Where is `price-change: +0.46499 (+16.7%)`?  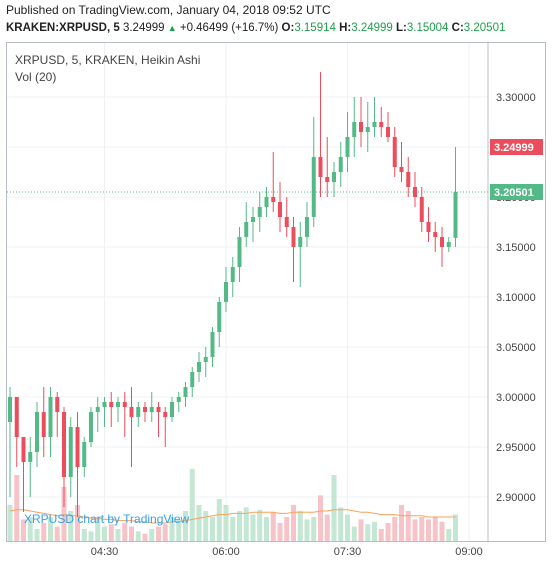
price-change: +0.46499 (+16.7%) is located at coordinates (229, 28).